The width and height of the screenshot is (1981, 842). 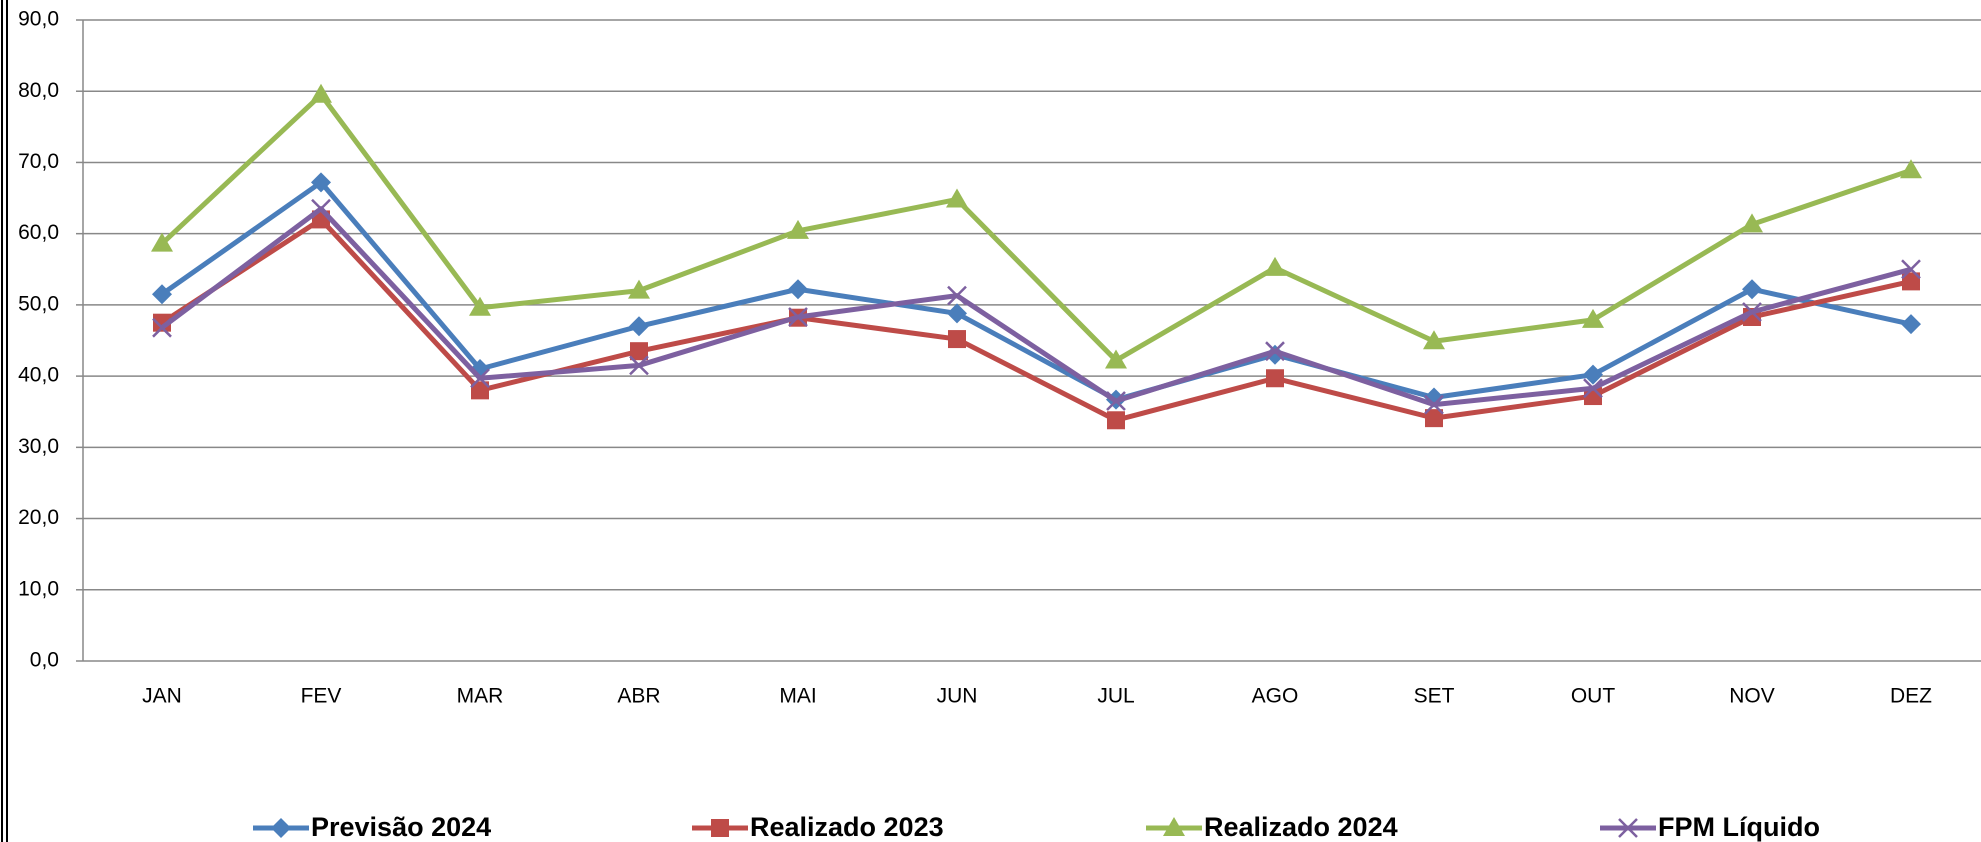 I want to click on y-tick-label: 0,0, so click(x=44, y=660).